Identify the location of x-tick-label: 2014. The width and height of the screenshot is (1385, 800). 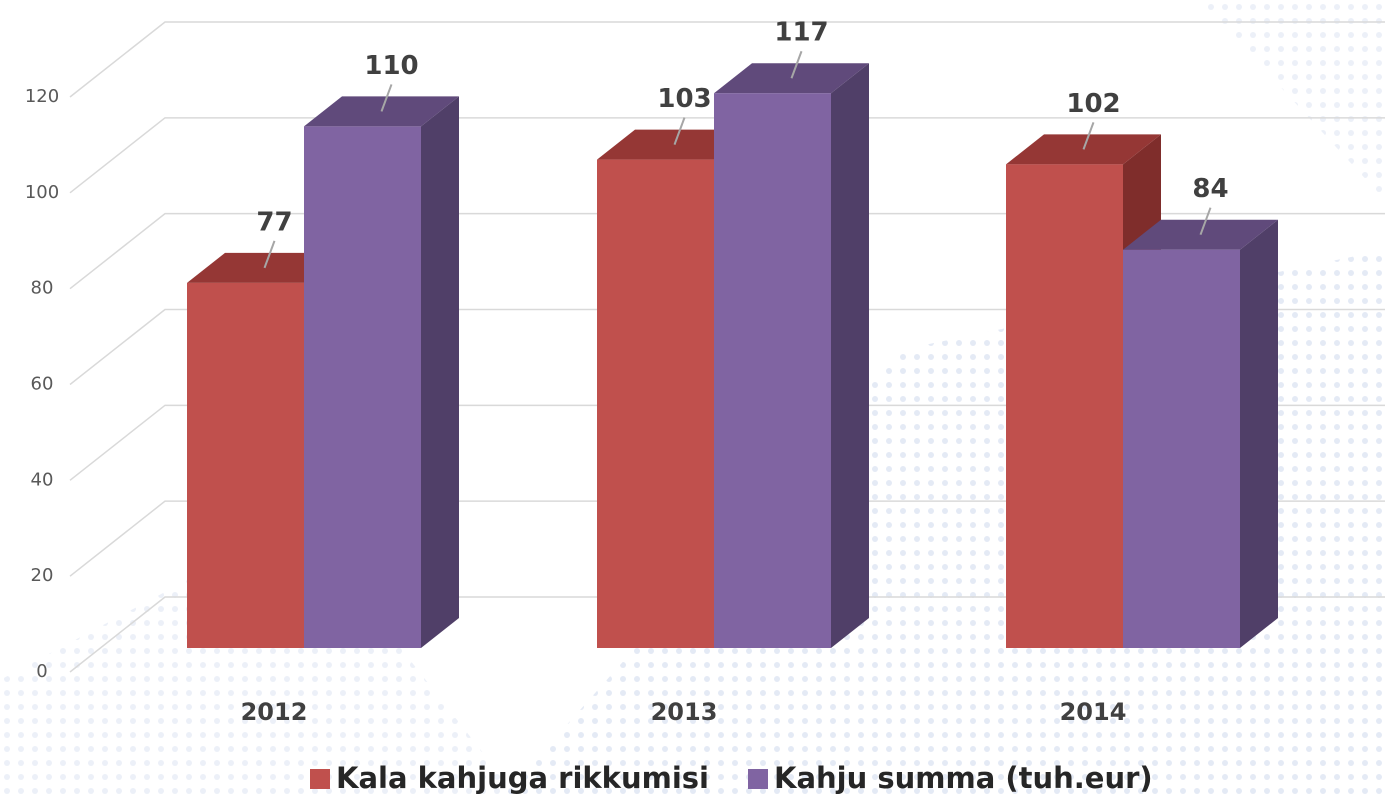
(1093, 712).